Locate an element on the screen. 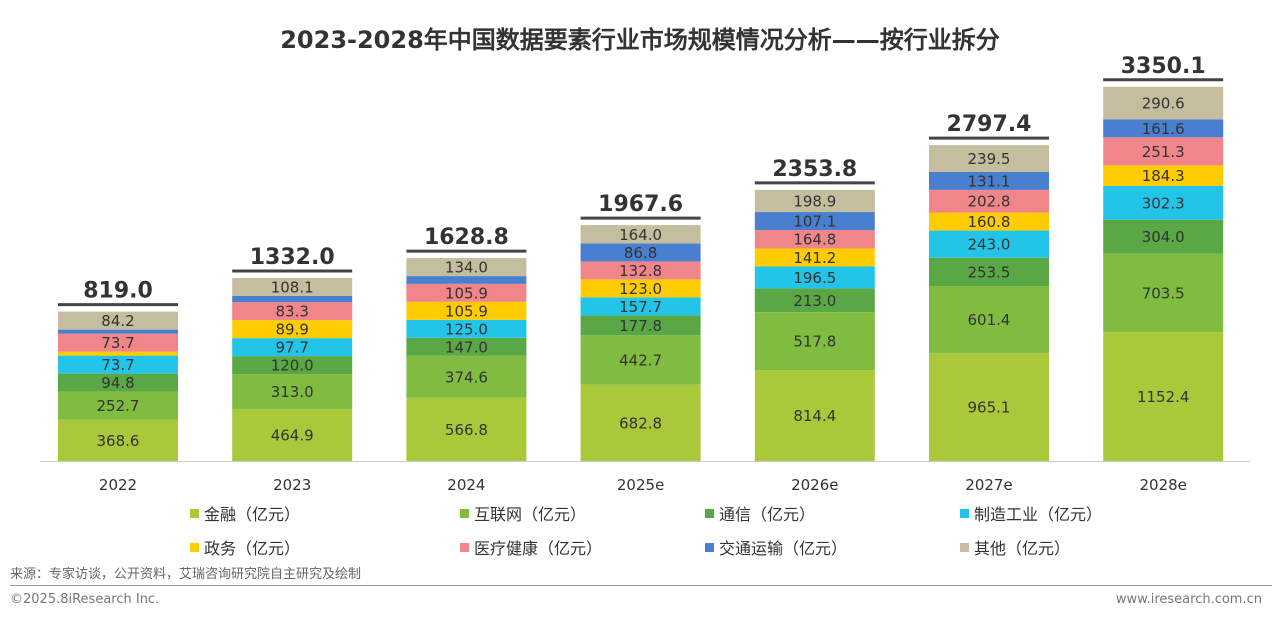 This screenshot has height=618, width=1280. total-label: 2797.4 is located at coordinates (989, 124).